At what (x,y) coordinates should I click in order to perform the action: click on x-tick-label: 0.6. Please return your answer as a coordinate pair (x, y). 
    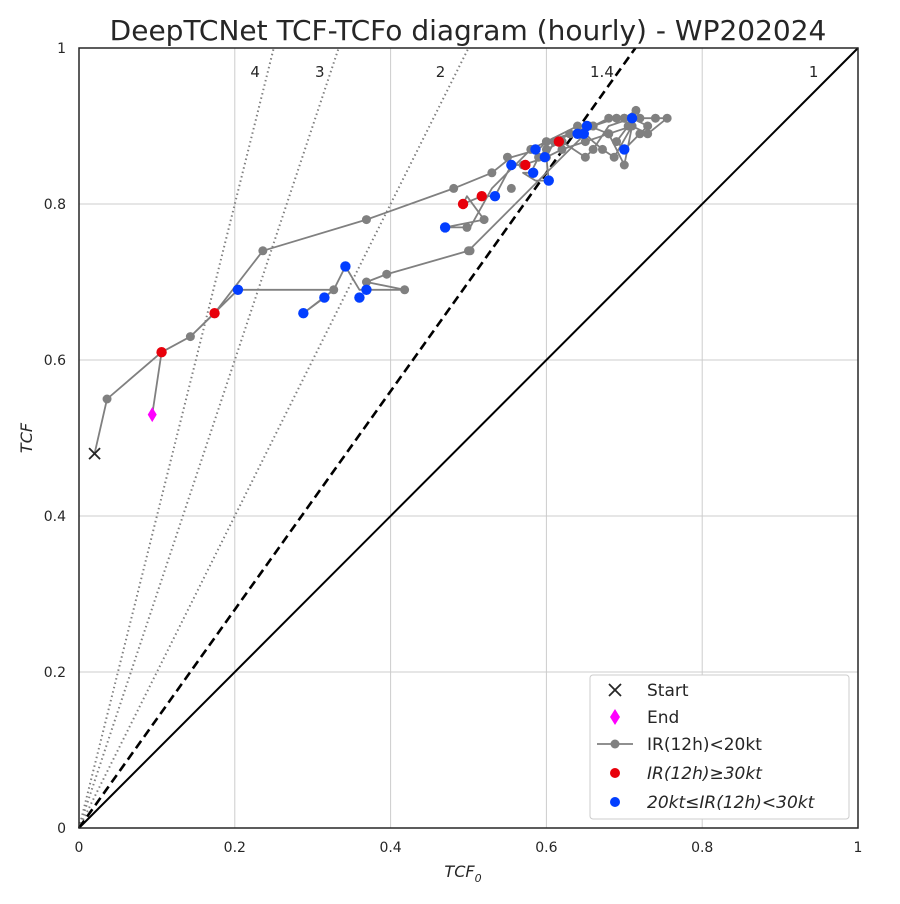
    Looking at the image, I should click on (546, 848).